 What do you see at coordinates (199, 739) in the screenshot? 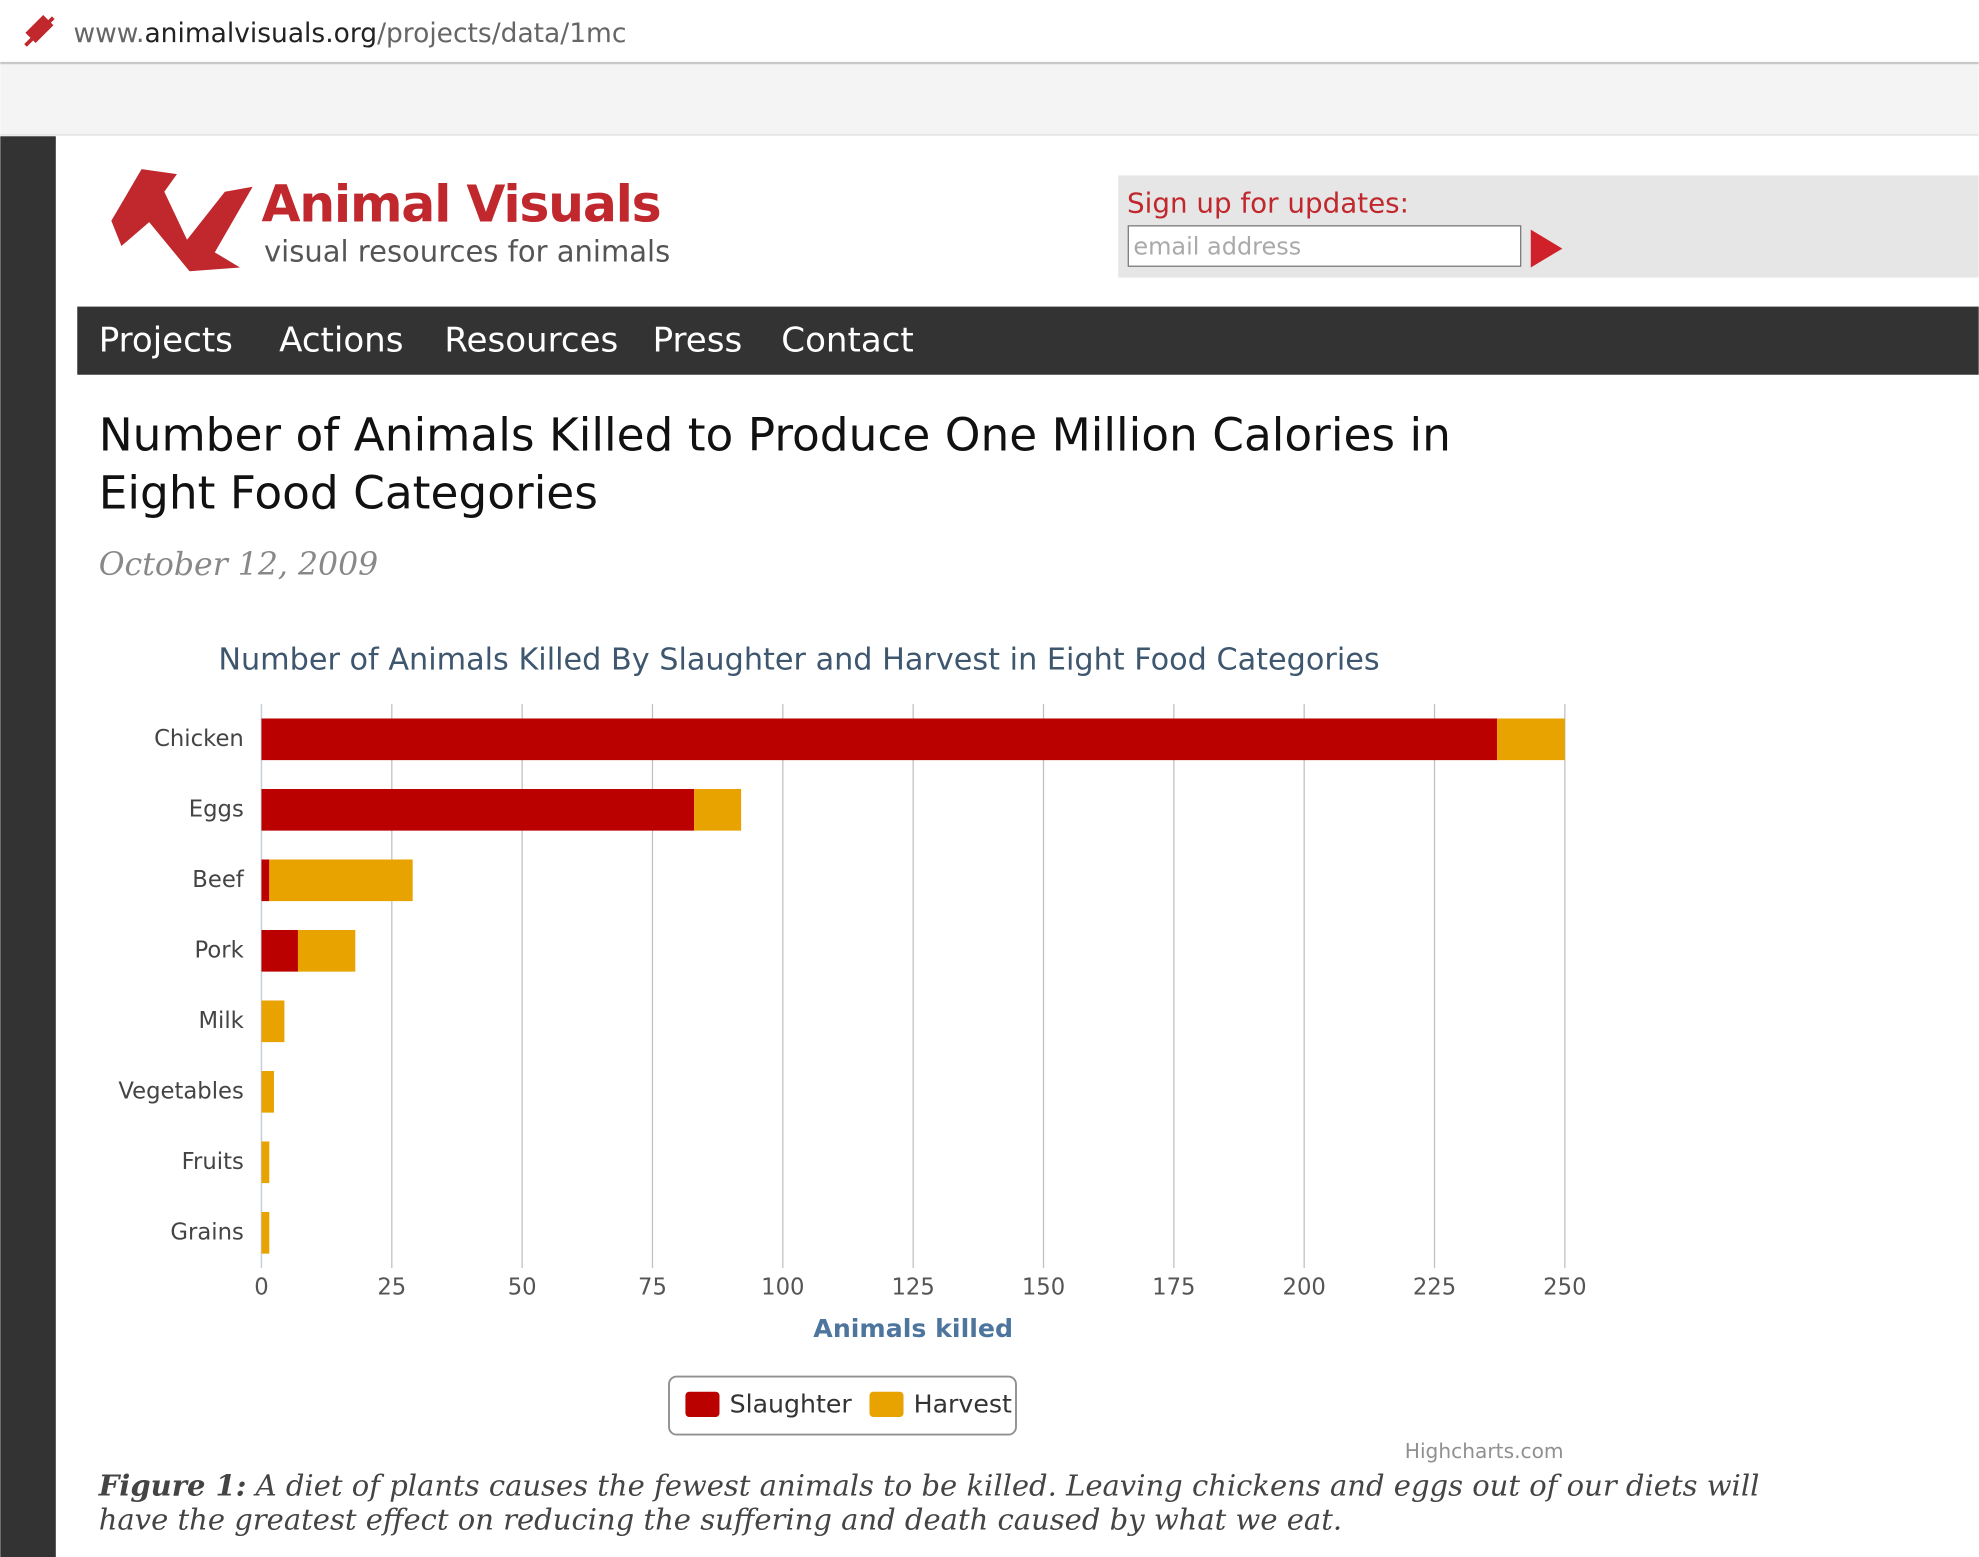
I see `y-tick-label: Chicken` at bounding box center [199, 739].